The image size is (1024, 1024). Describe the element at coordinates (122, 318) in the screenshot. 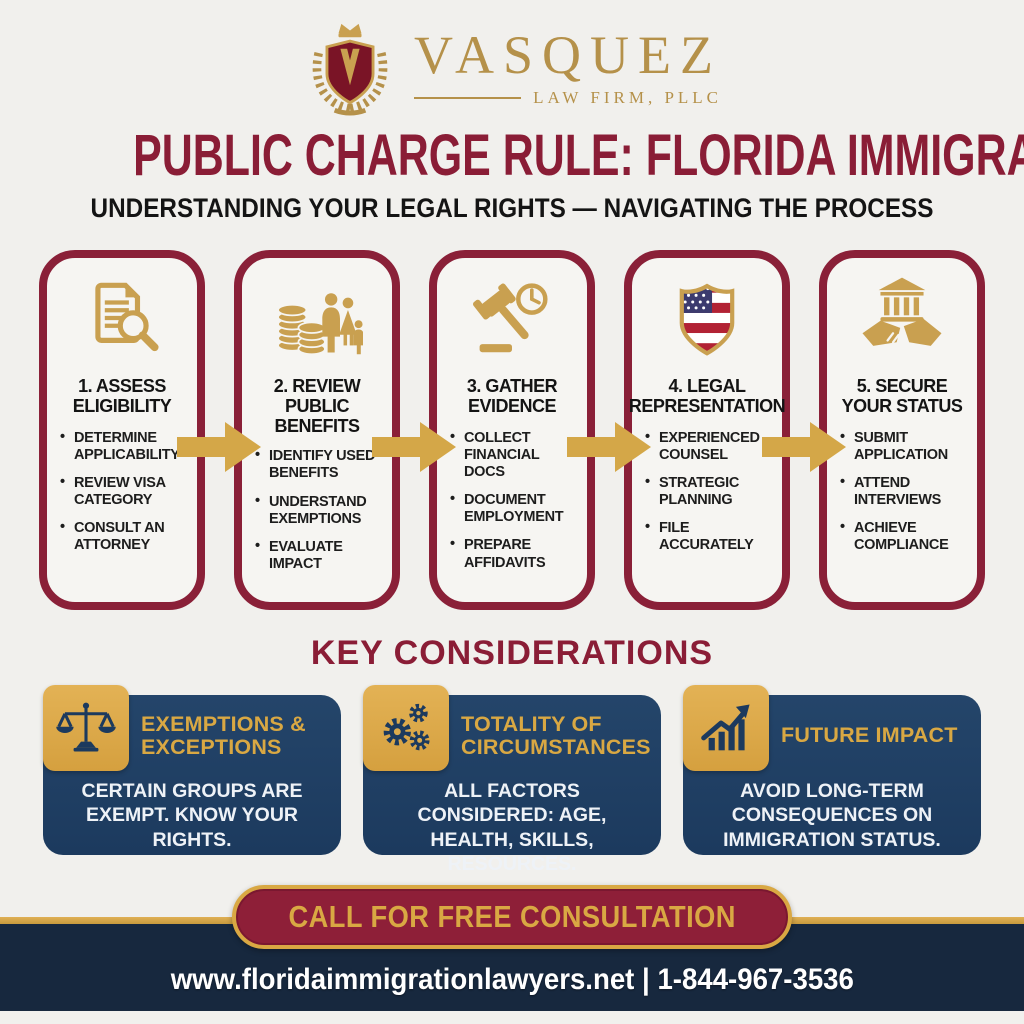

I see `document-magnifier-icon` at that location.